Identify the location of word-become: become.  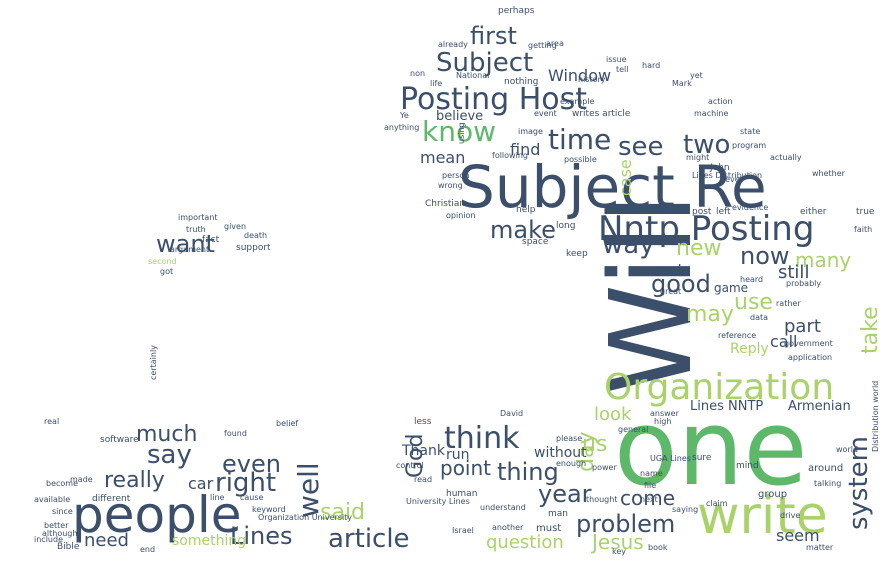
(62, 484).